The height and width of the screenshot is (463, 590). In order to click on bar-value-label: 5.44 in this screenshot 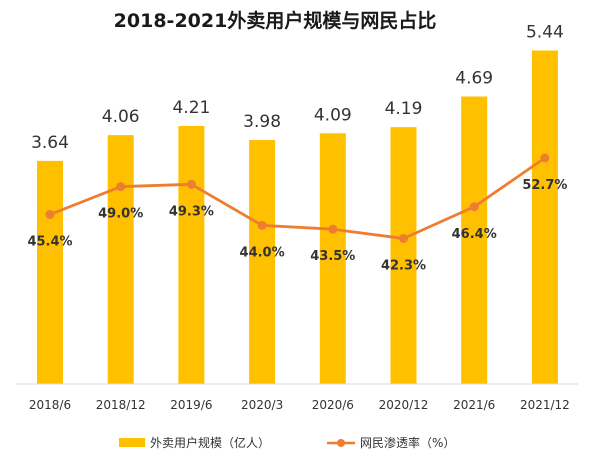, I will do `click(545, 33)`.